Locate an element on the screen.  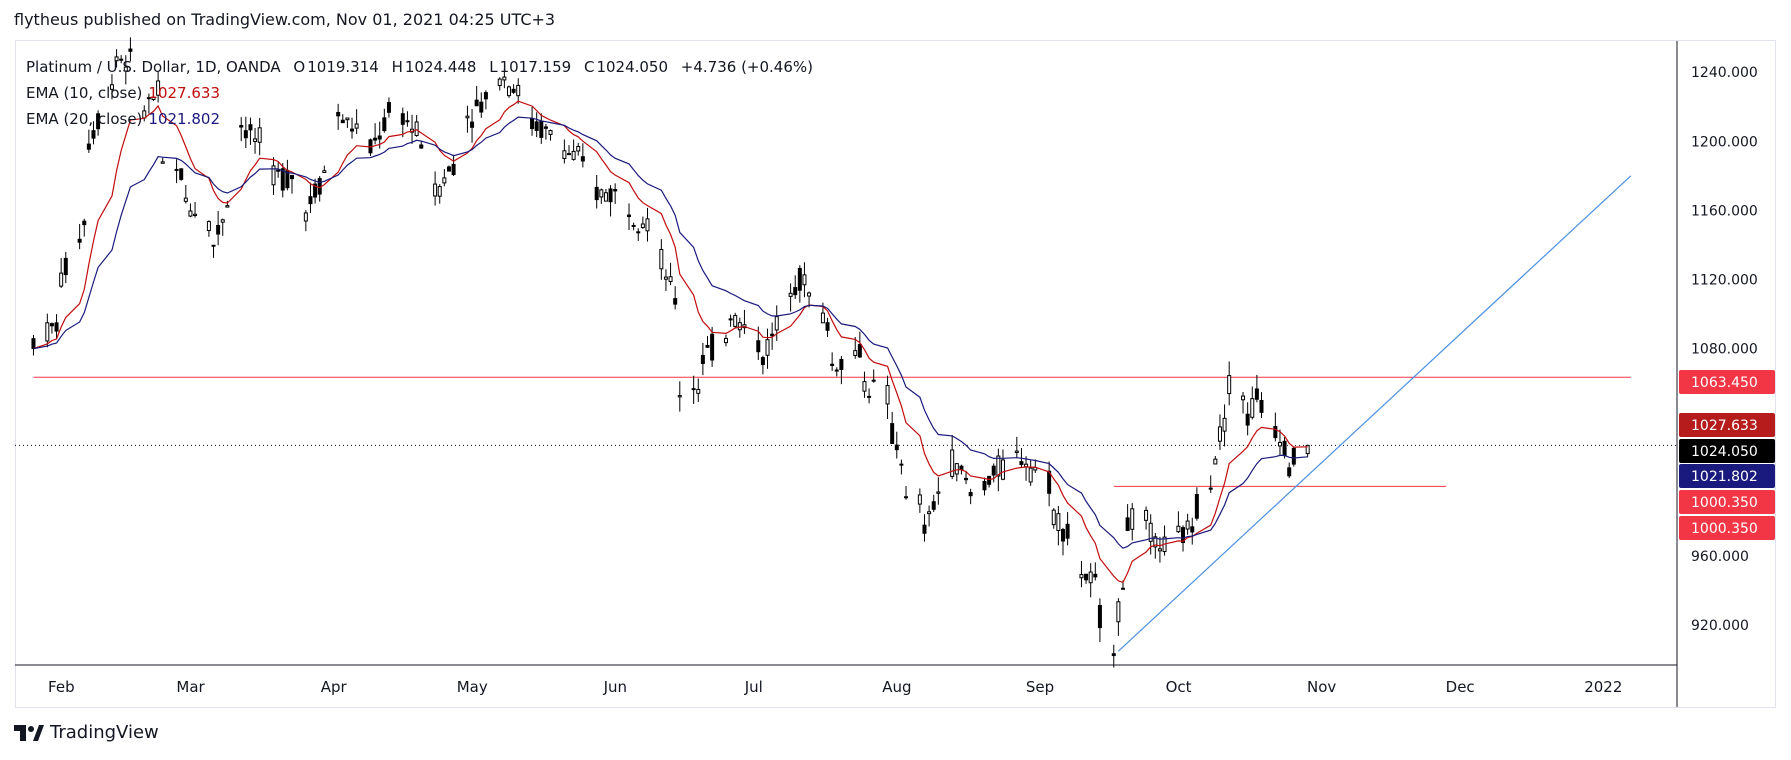
time-tick-label: Sep is located at coordinates (1040, 687).